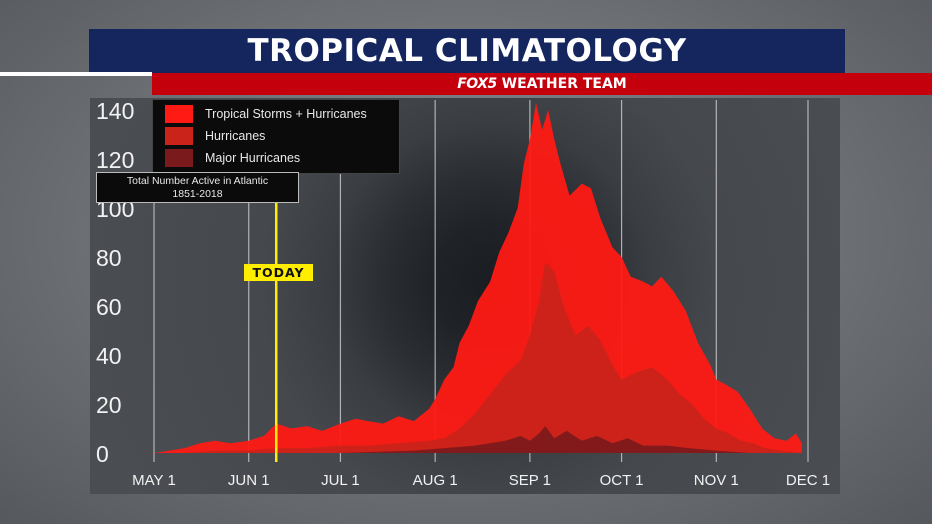 This screenshot has height=524, width=932. I want to click on station-subtitle: WEATHER TEAM, so click(564, 84).